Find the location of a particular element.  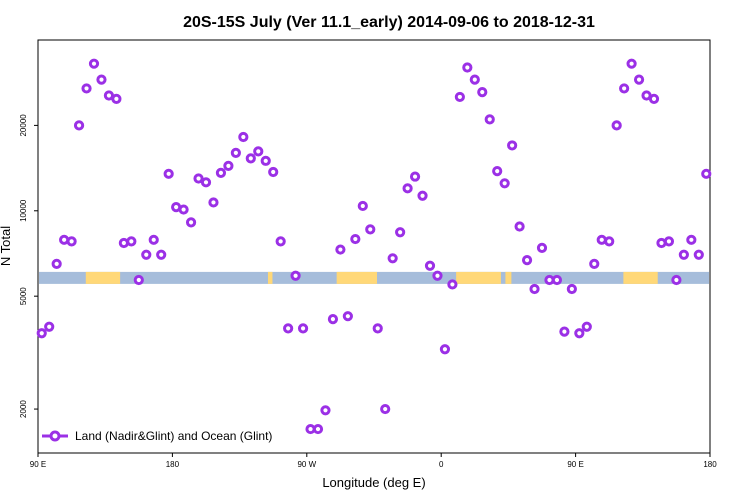

y-tick-label: 20000 is located at coordinates (23, 125).